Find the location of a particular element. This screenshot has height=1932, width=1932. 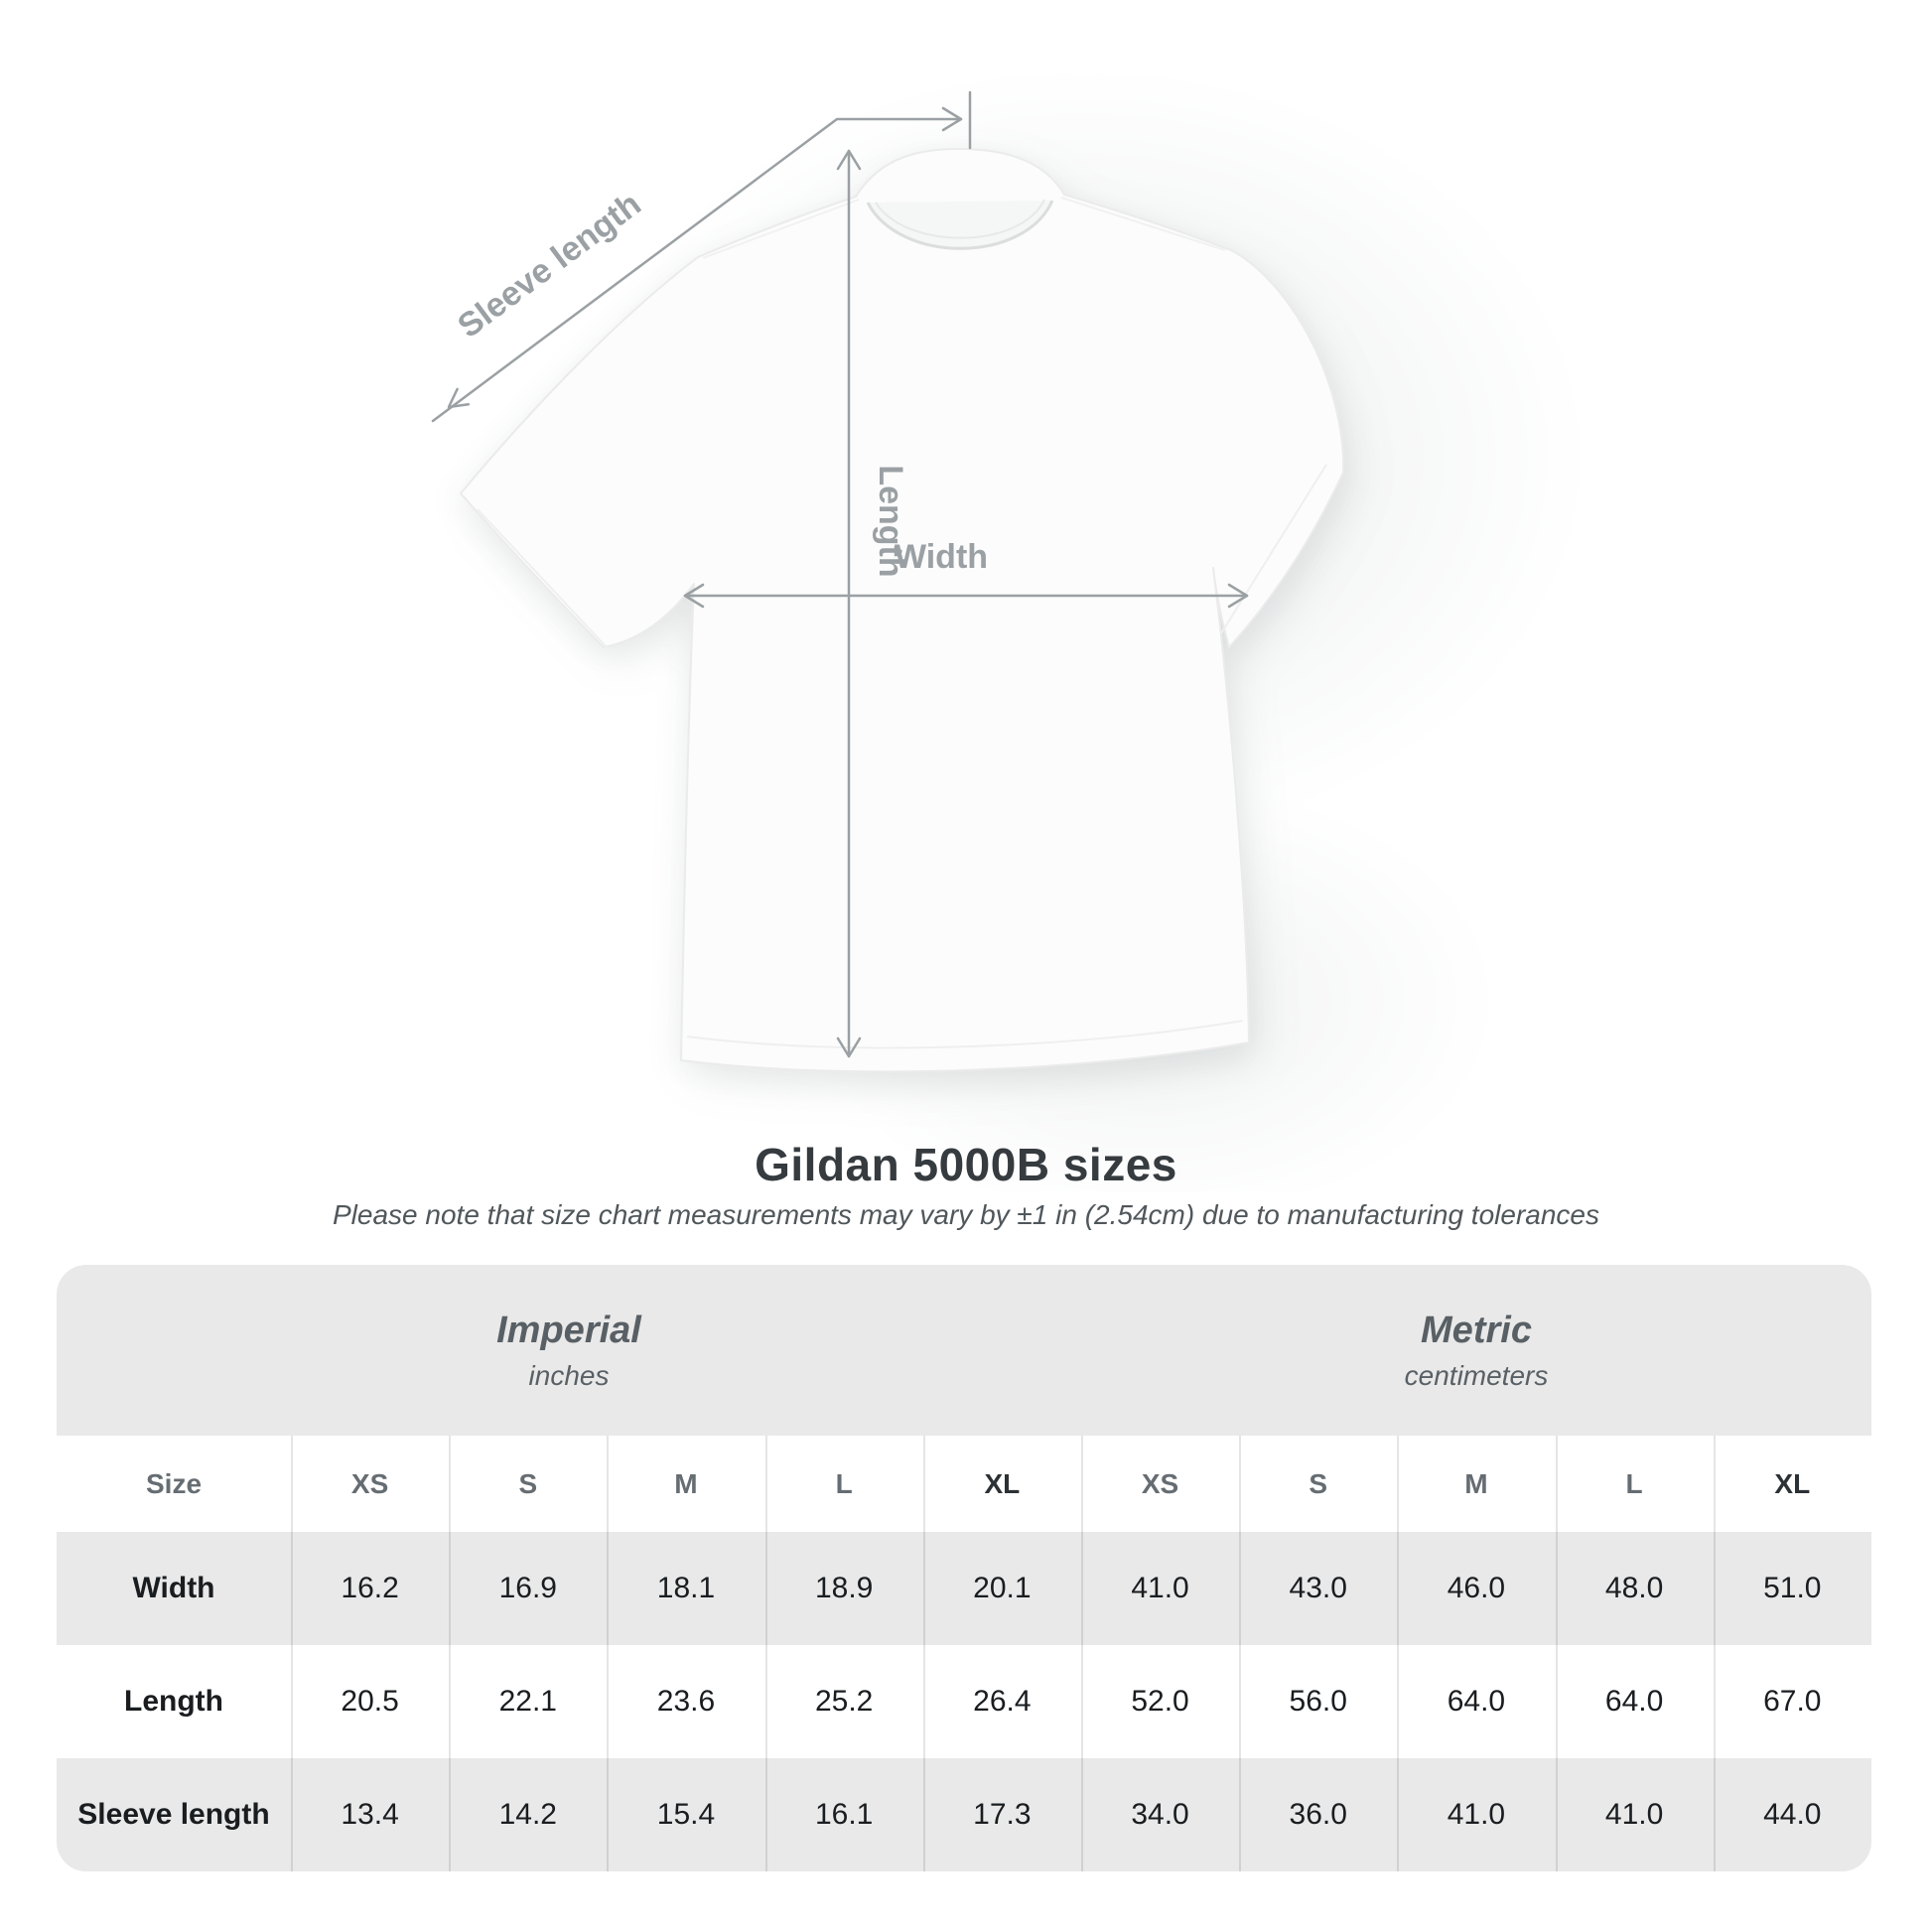

length-arrowhead-top is located at coordinates (849, 160).